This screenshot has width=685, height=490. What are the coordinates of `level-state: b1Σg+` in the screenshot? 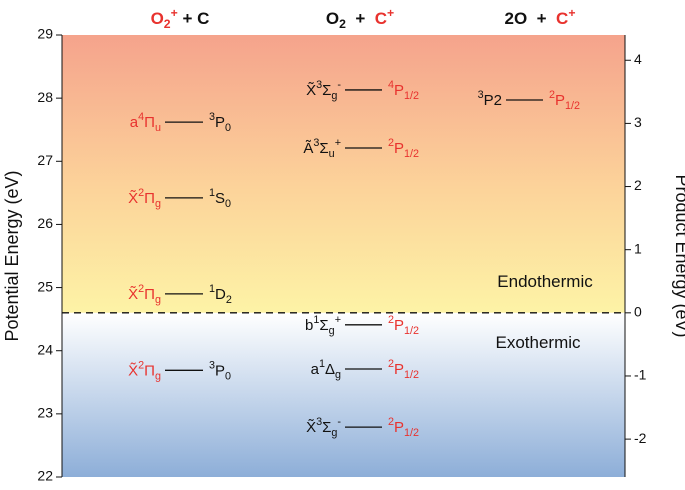 It's located at (323, 325).